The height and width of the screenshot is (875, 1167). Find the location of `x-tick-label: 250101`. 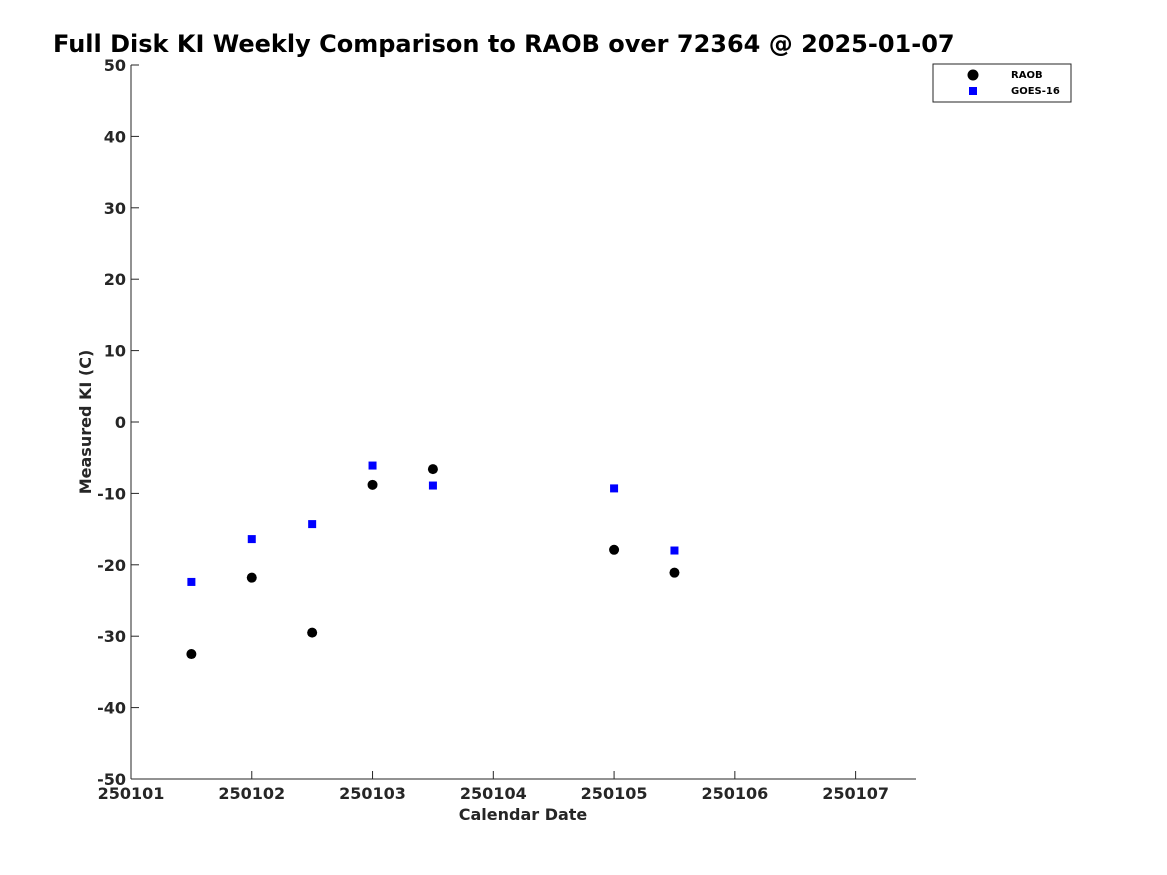

x-tick-label: 250101 is located at coordinates (131, 793).